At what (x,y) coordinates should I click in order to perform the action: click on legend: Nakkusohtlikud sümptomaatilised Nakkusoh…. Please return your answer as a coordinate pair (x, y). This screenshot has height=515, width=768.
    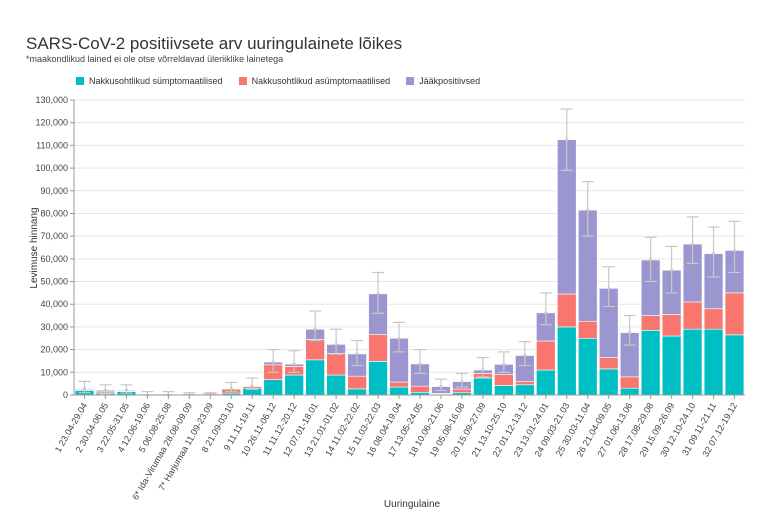
    Looking at the image, I should click on (278, 81).